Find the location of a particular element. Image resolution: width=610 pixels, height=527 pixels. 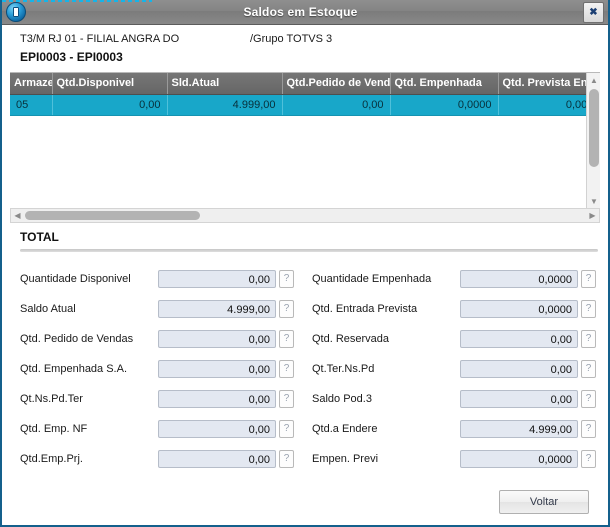

scroll-left-icon: ◀ is located at coordinates (17, 215).